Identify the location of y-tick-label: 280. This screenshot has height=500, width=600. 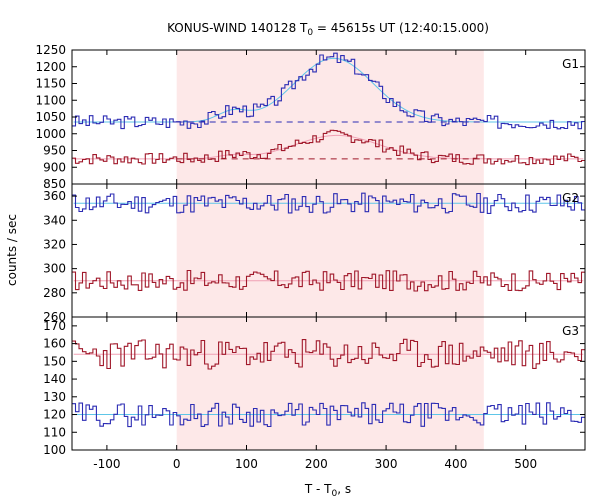
(54, 293).